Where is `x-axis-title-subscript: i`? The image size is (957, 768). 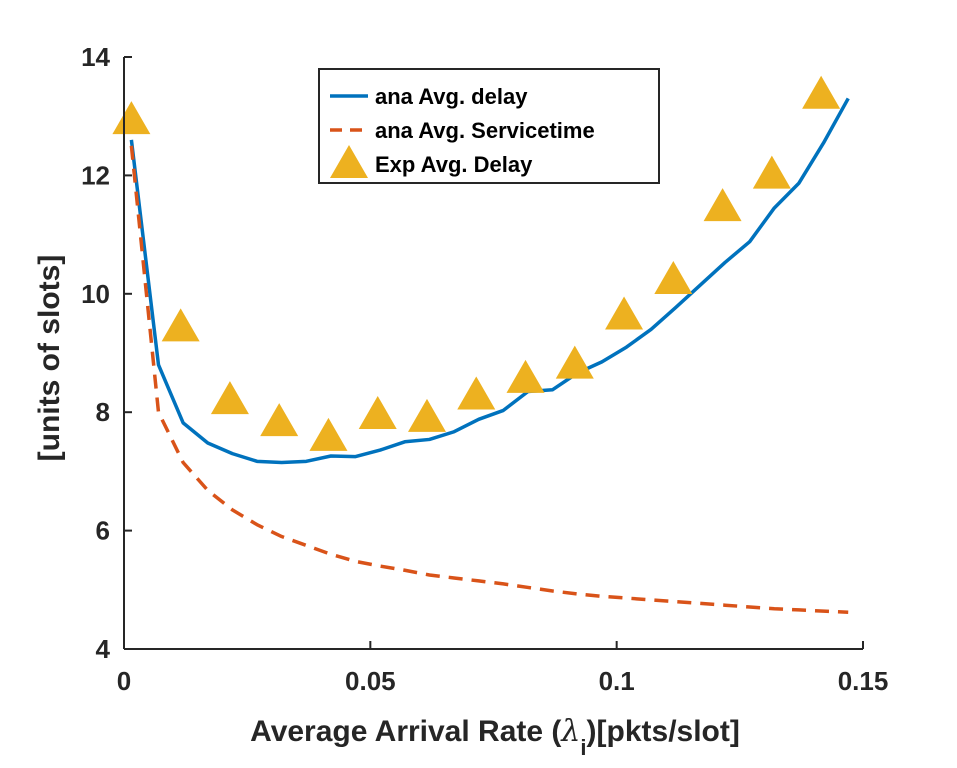
x-axis-title-subscript: i is located at coordinates (583, 747).